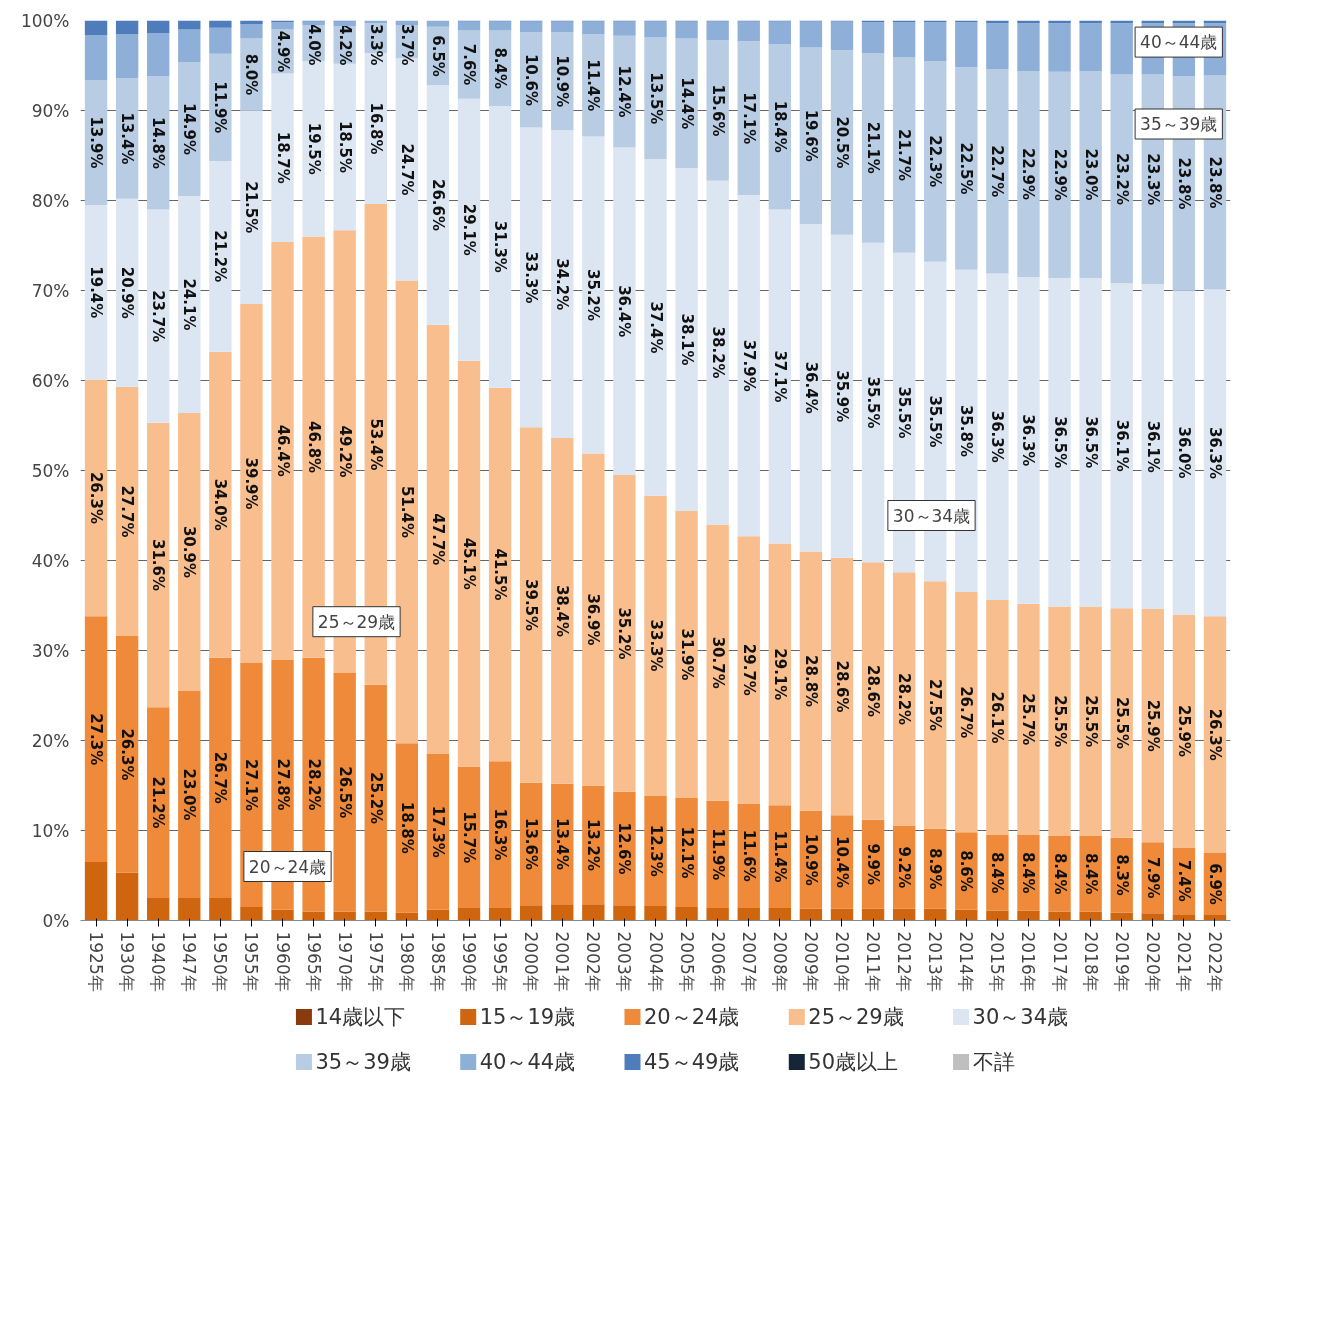 This screenshot has width=1343, height=1322. I want to click on data-label: 38.4%, so click(562, 610).